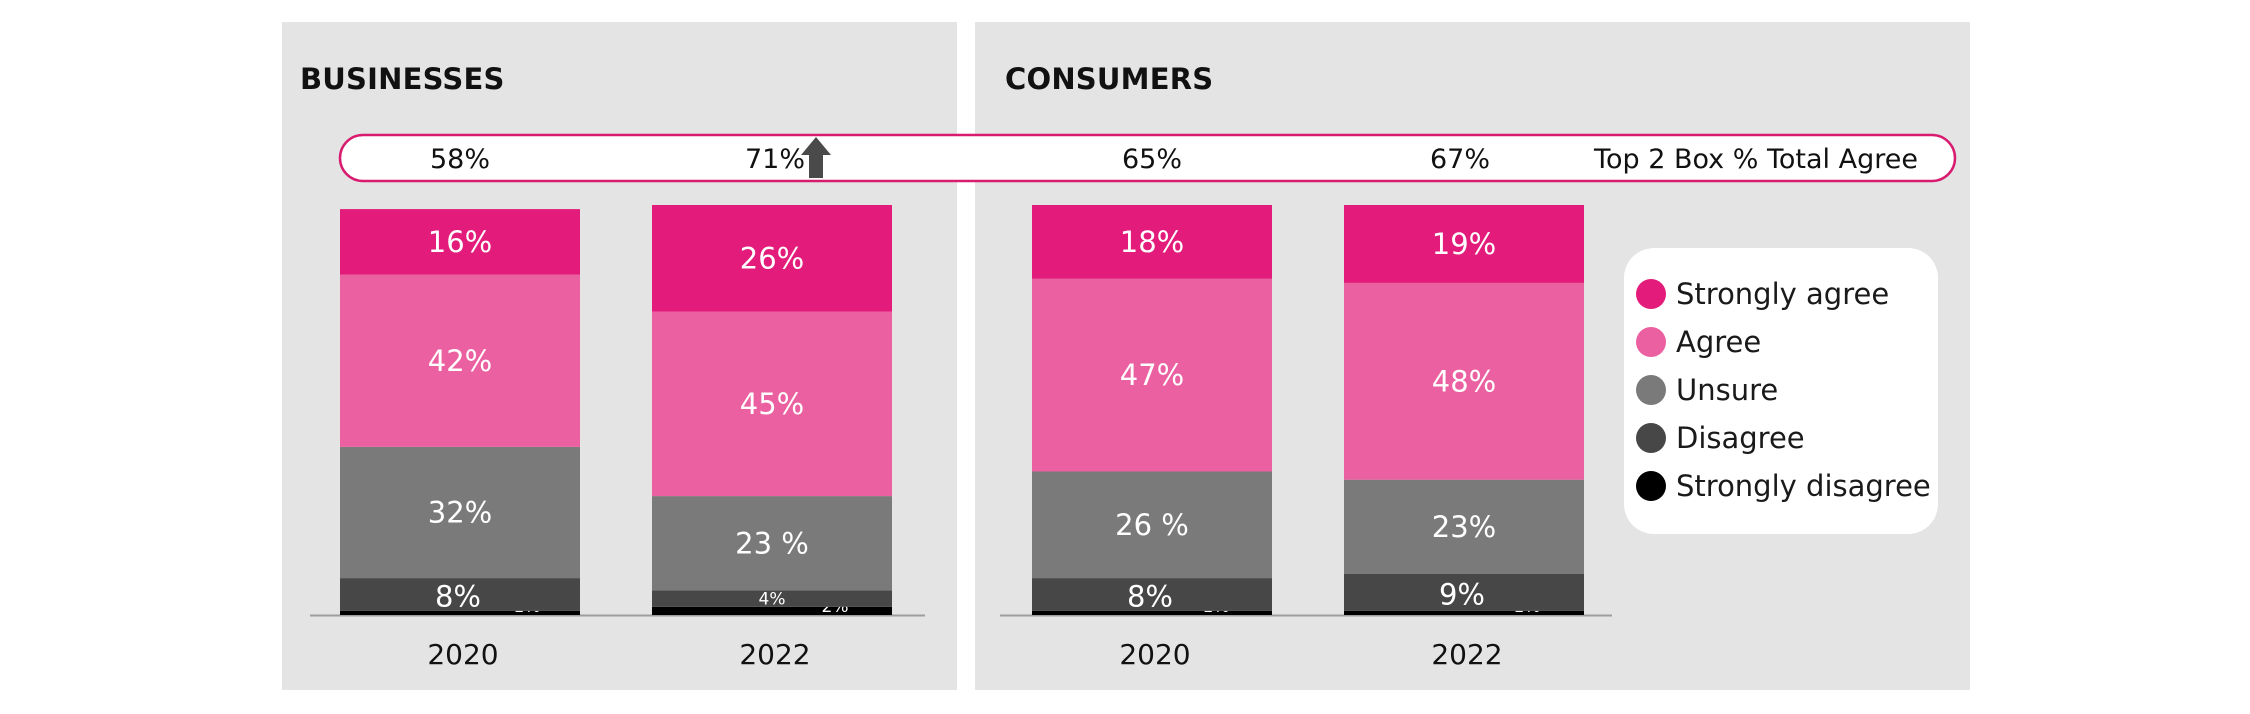  I want to click on legend-label-strongly-disagree: Strongly disagree, so click(1803, 486).